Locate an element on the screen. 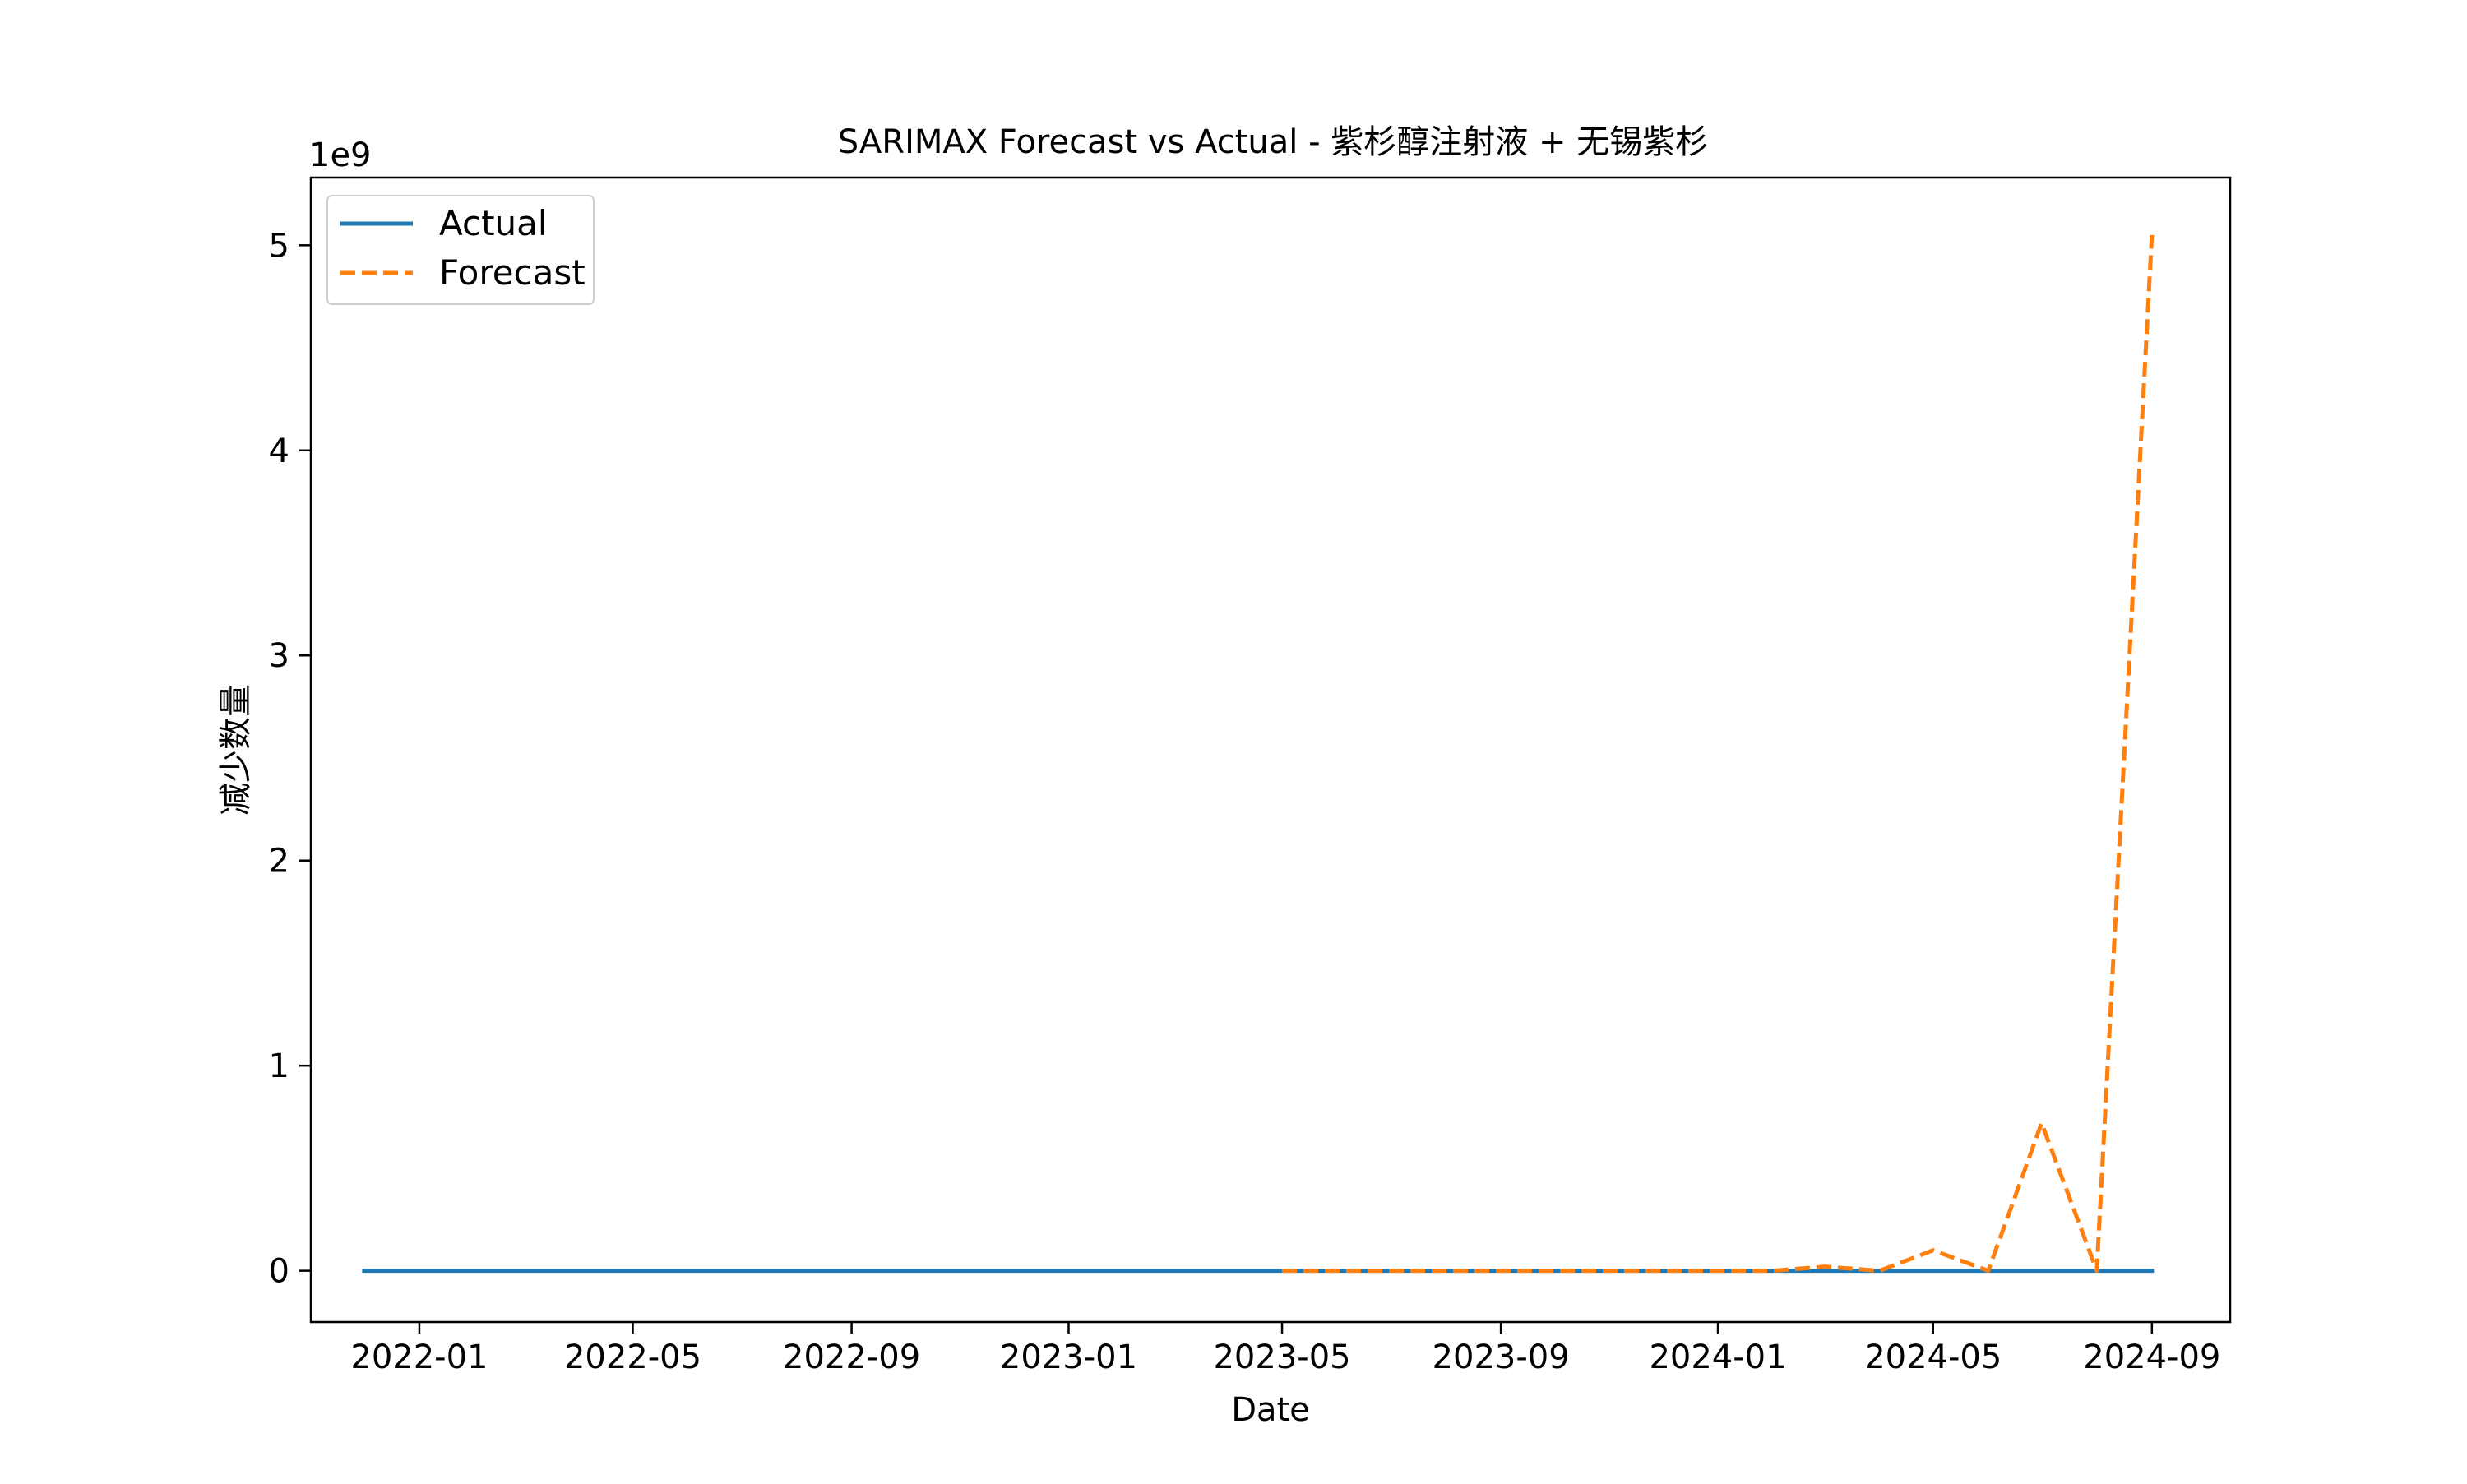 The image size is (2467, 1484). y-tick-label: 3 is located at coordinates (279, 656).